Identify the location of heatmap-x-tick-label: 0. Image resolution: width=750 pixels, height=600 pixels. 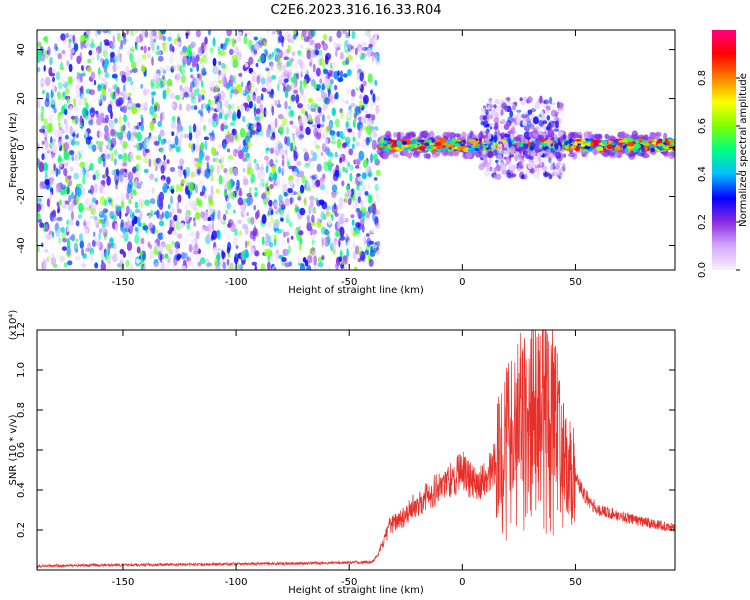
(462, 282).